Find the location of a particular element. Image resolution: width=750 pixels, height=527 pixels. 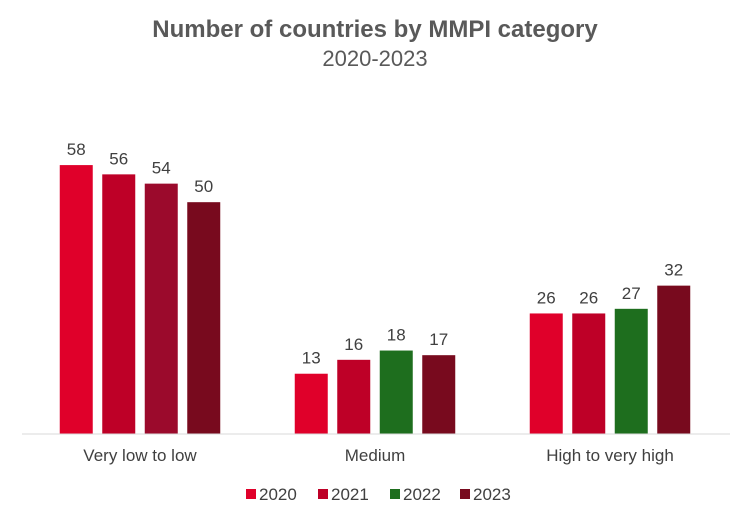

category-labels: Very low to low Medium High to very high is located at coordinates (378, 455).